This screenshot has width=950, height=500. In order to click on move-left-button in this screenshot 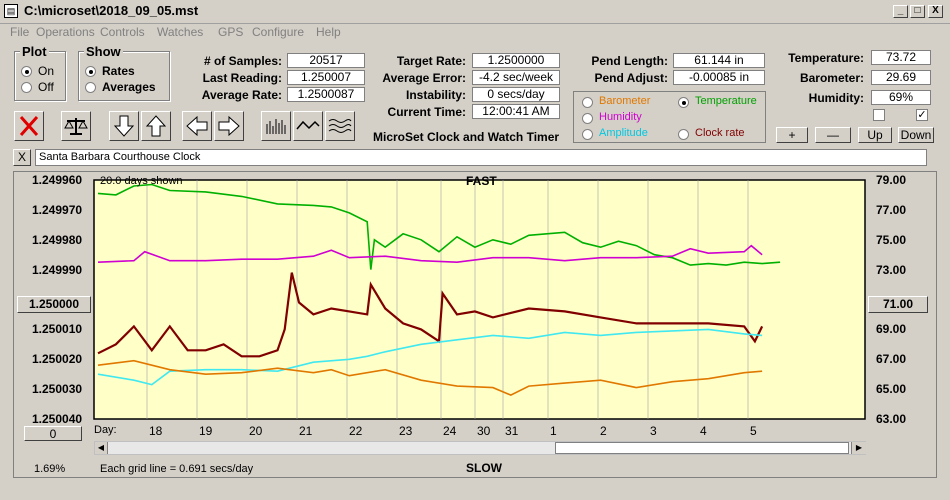, I will do `click(197, 126)`.